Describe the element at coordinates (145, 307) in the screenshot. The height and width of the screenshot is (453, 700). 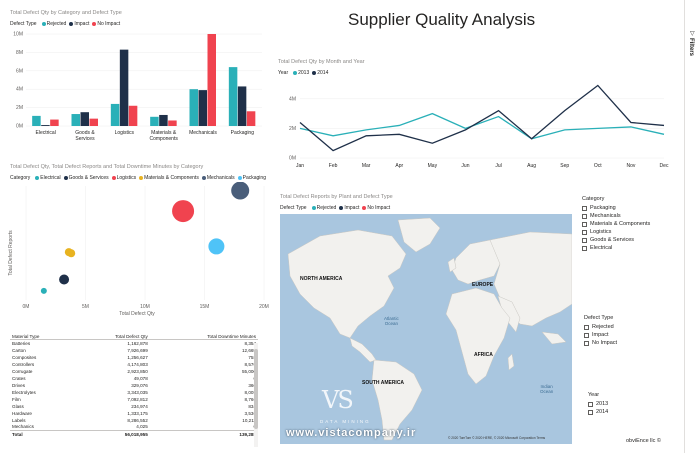
I see `x-tick-label: 10M` at that location.